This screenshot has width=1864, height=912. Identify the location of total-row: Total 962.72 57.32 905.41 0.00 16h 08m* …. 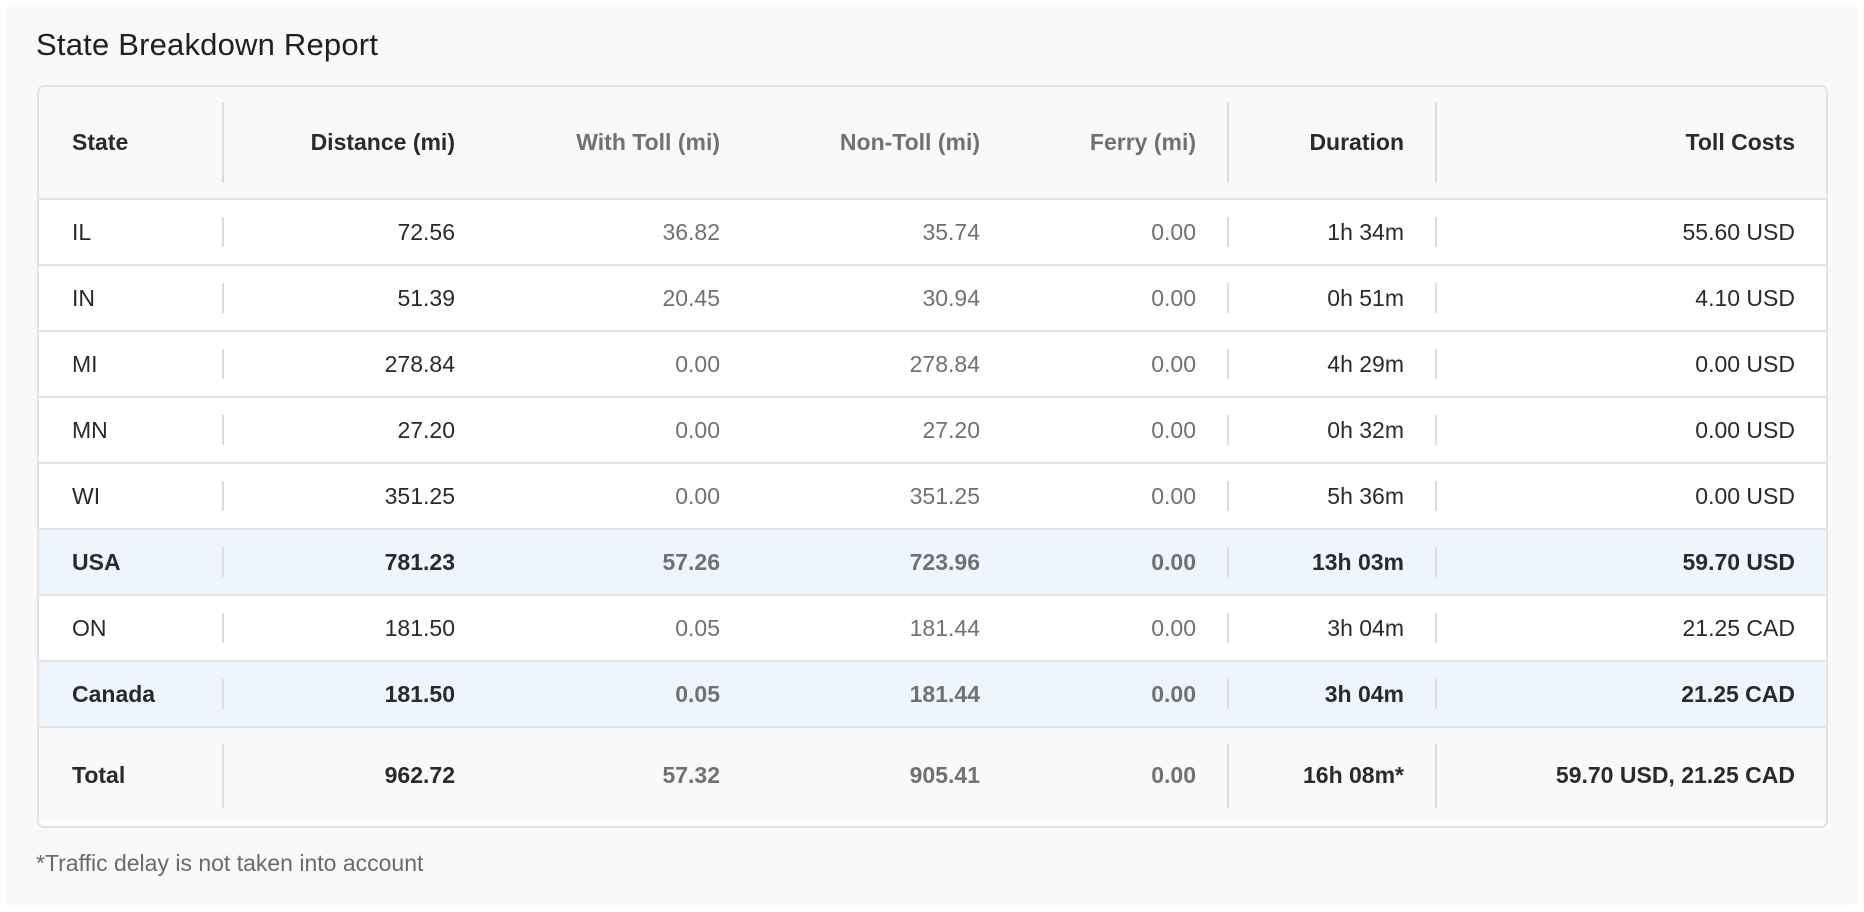
(932, 775).